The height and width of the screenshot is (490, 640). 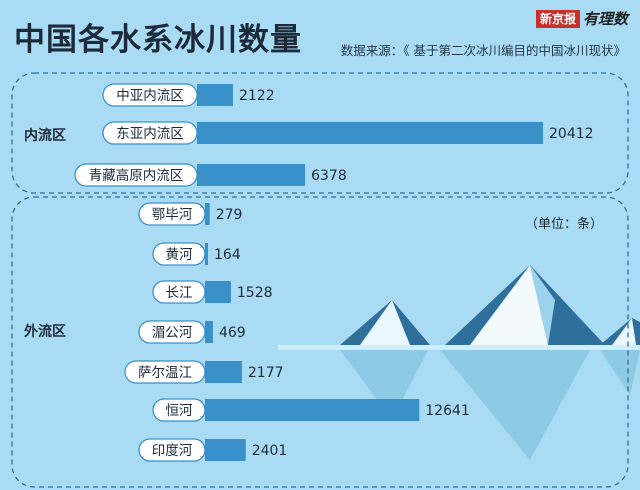 What do you see at coordinates (257, 96) in the screenshot?
I see `value-label: 2122` at bounding box center [257, 96].